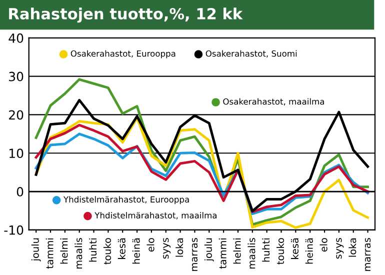 The width and height of the screenshot is (385, 275). What do you see at coordinates (251, 54) in the screenshot?
I see `legend-label: Osakerahastot, Suomi` at bounding box center [251, 54].